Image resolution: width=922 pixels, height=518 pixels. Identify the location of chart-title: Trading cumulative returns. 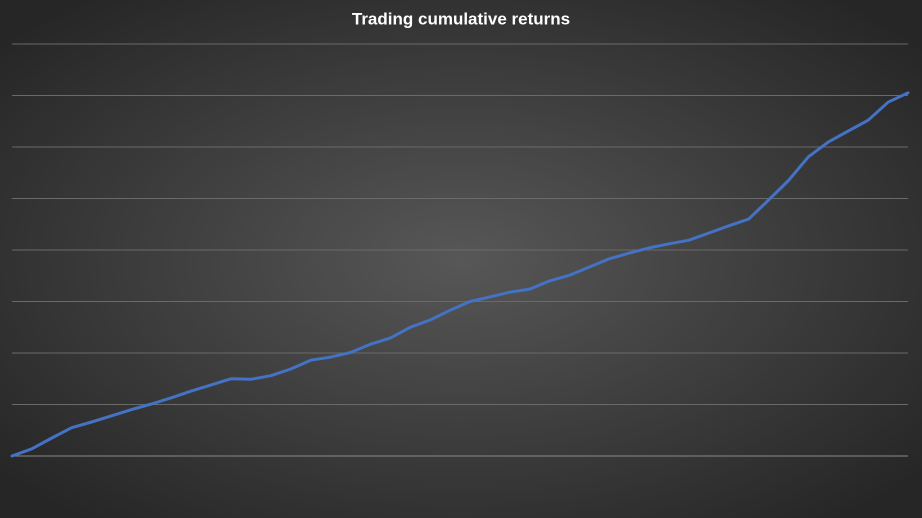
(461, 18).